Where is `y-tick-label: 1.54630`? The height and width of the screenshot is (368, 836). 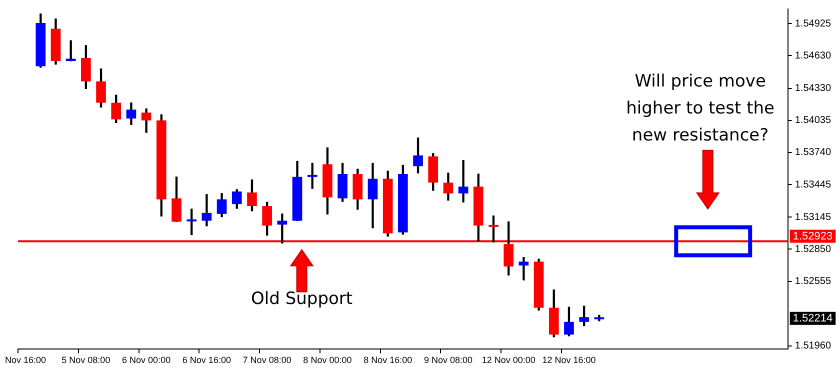 y-tick-label: 1.54630 is located at coordinates (813, 56).